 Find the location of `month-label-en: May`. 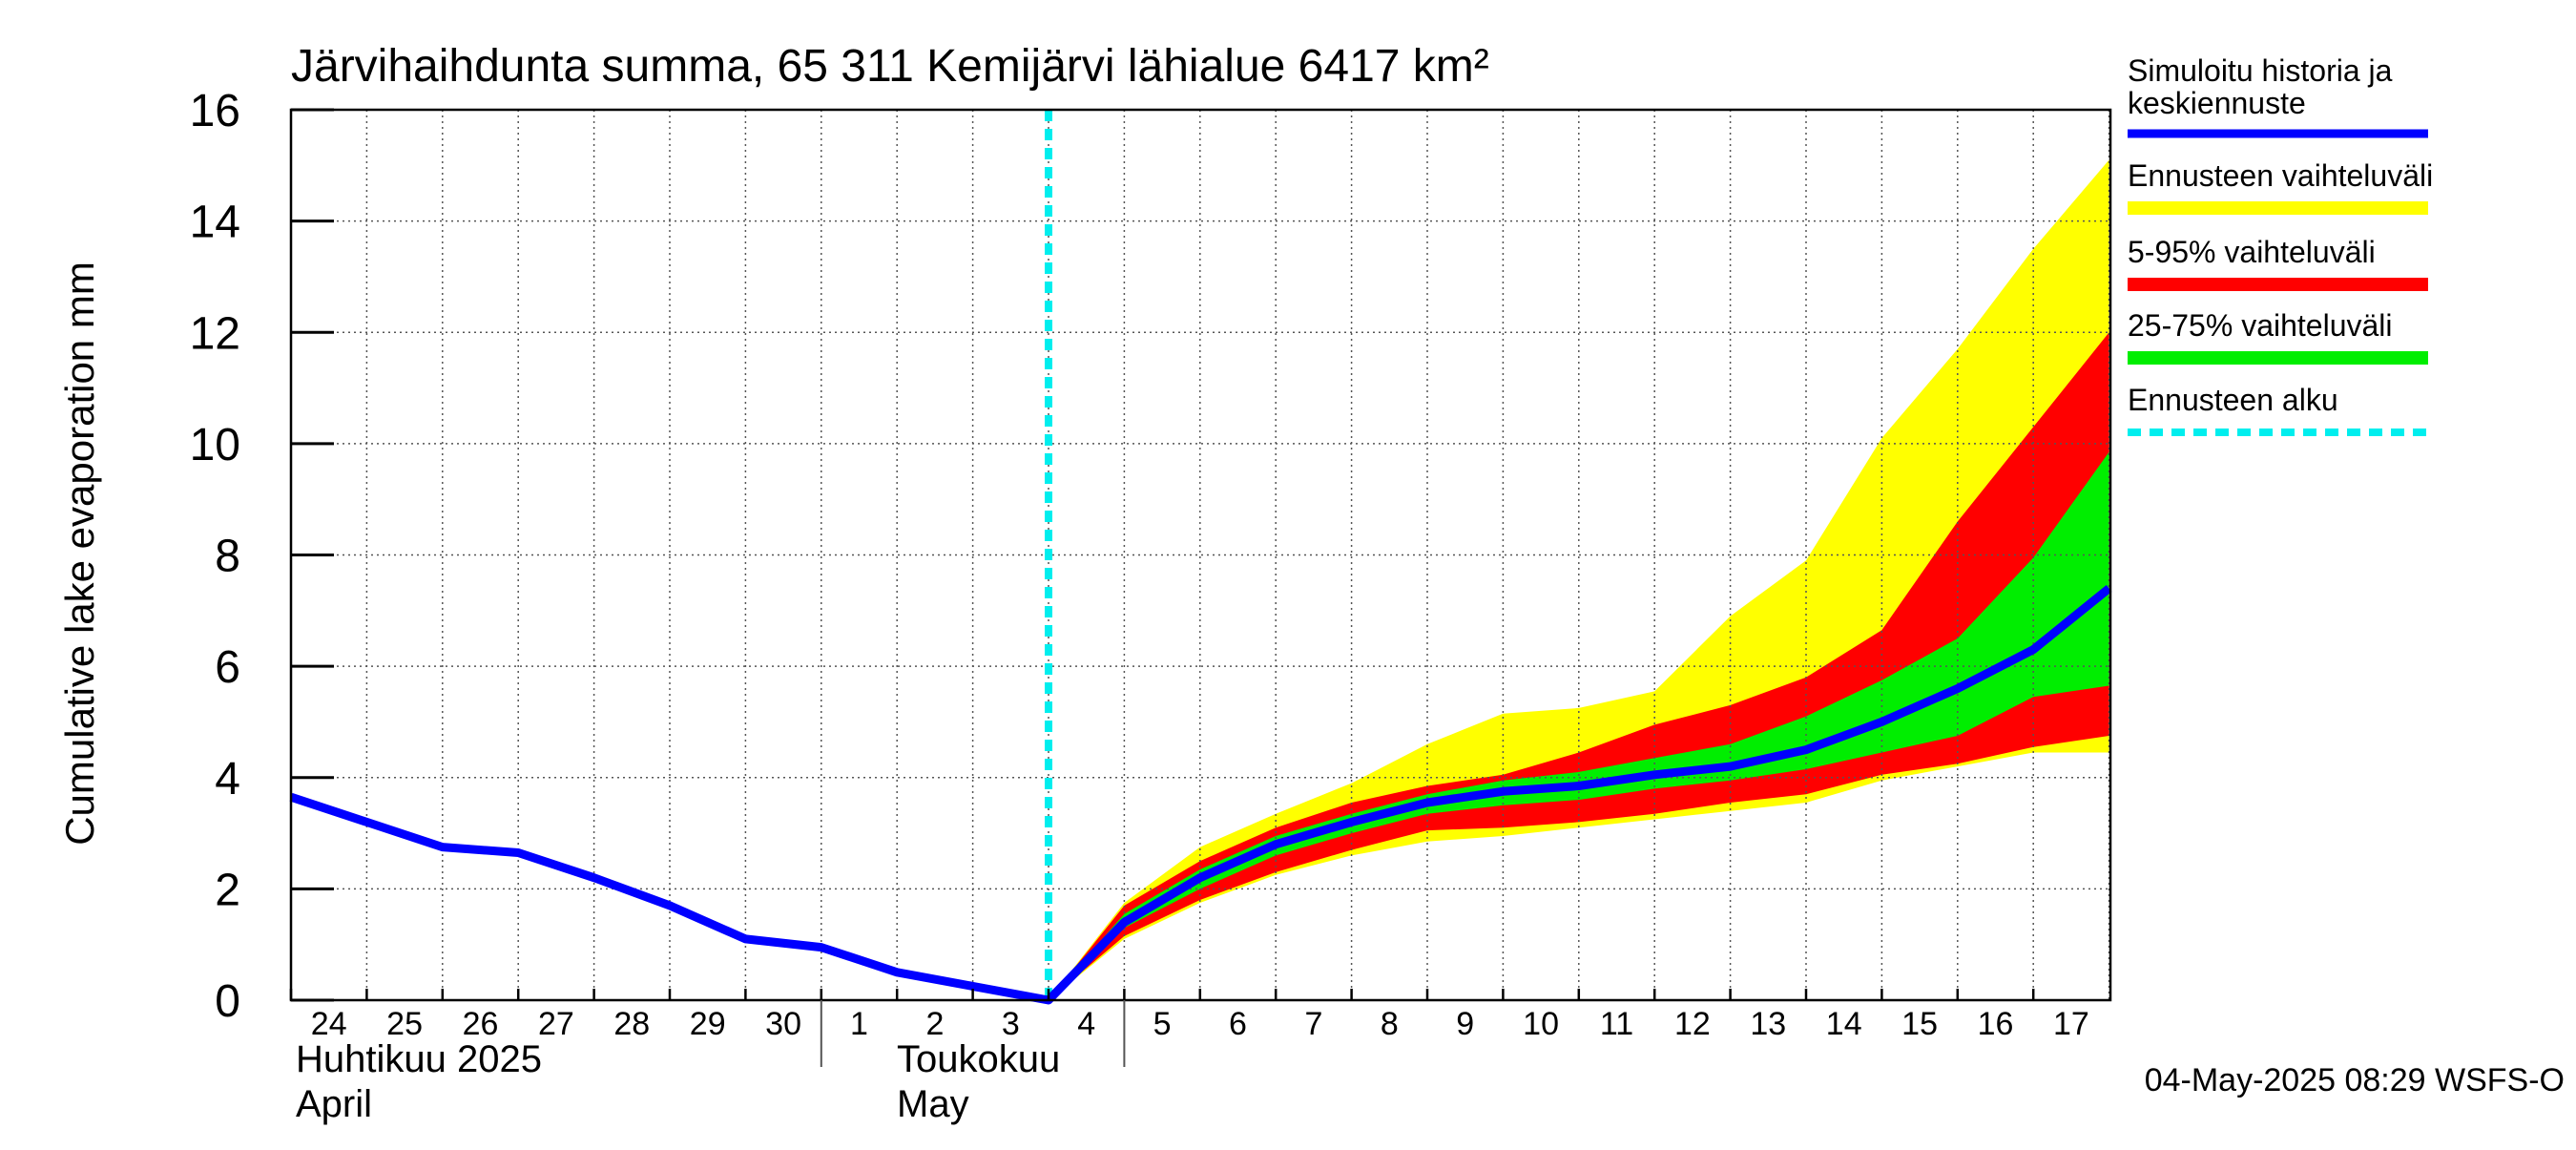

month-label-en: May is located at coordinates (933, 1104).